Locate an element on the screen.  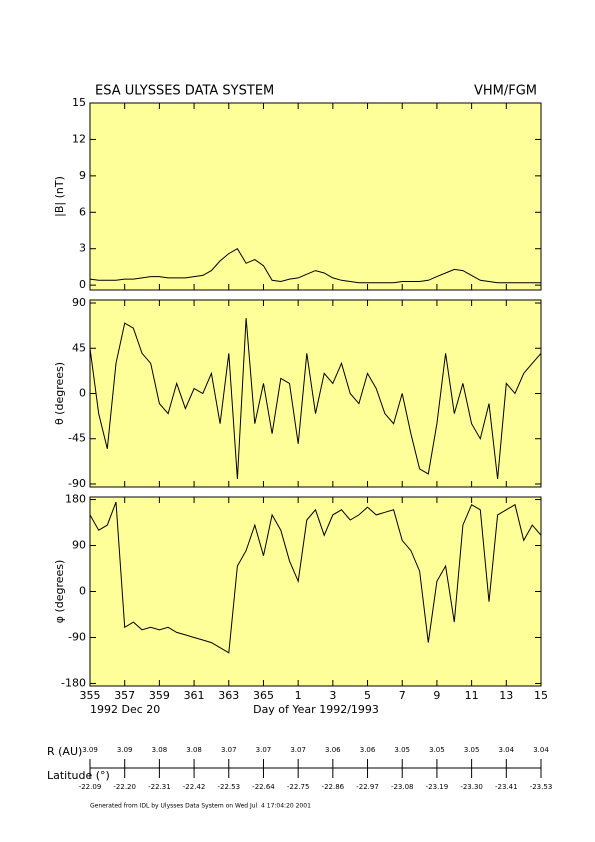
x-tick-label: 363 is located at coordinates (228, 695).